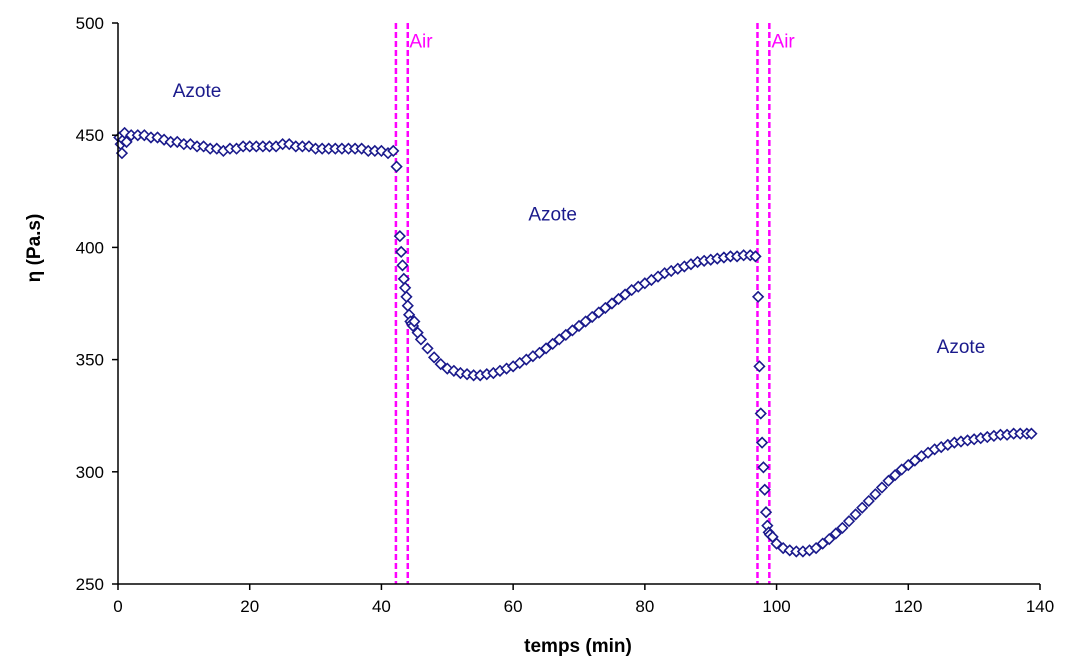 This screenshot has width=1069, height=657. Describe the element at coordinates (90, 360) in the screenshot. I see `y-tick-label: 350` at that location.